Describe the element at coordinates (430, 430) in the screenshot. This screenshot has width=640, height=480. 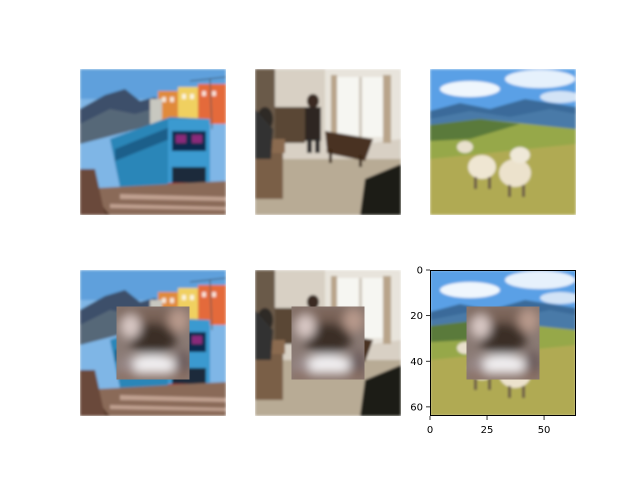
I see `x-tick-label: 0` at that location.